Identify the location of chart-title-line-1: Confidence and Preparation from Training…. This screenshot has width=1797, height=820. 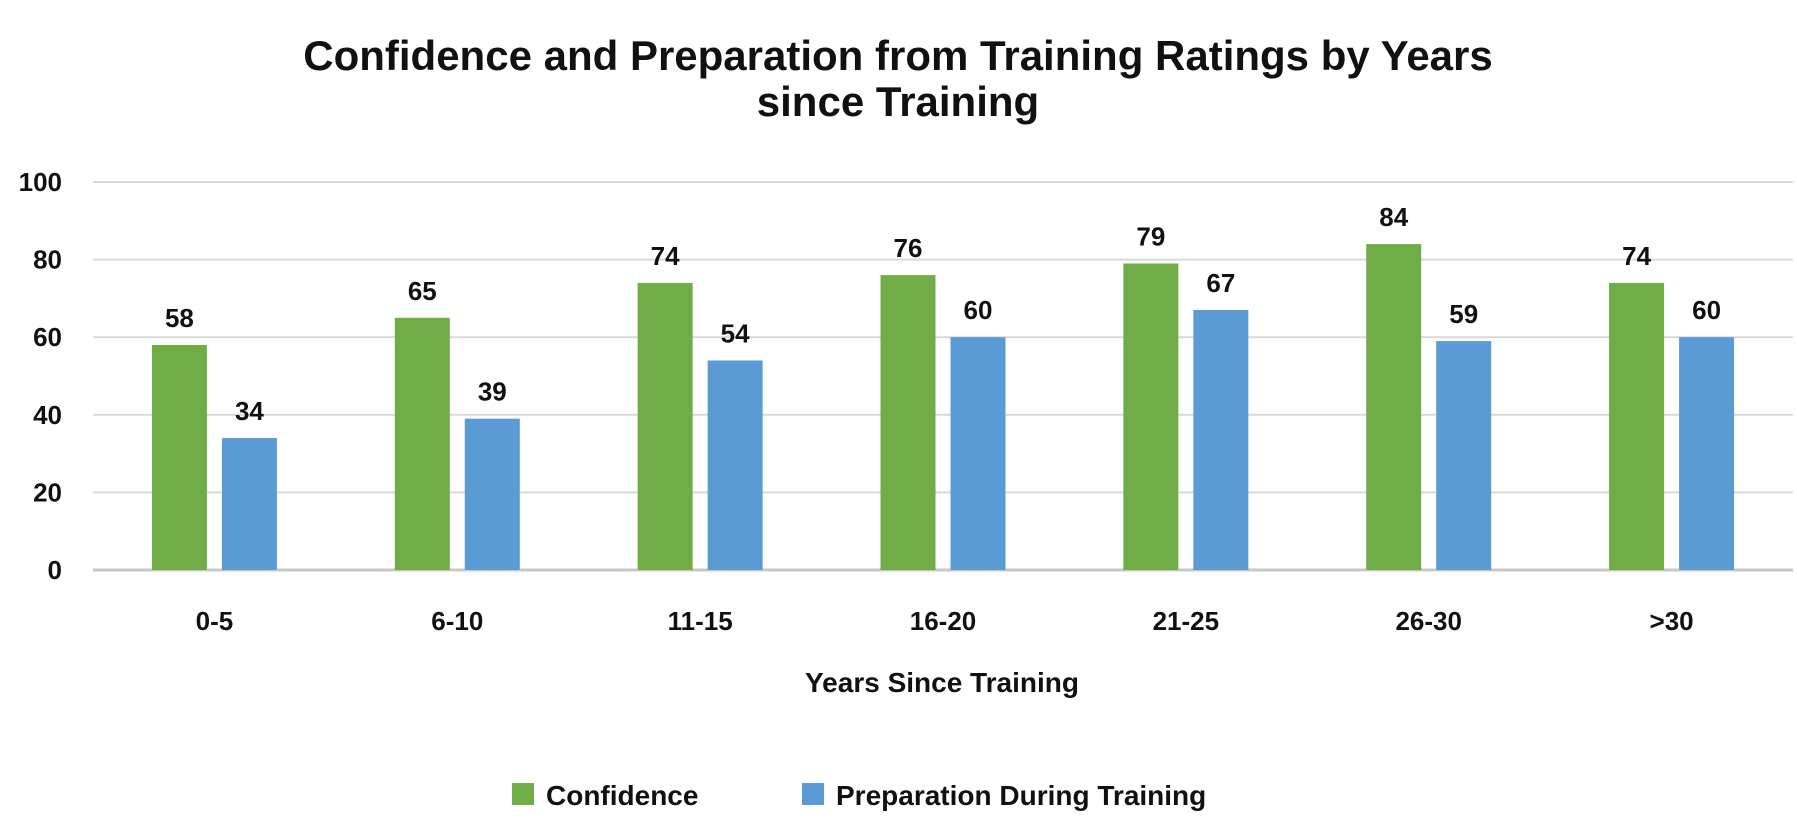
(898, 55).